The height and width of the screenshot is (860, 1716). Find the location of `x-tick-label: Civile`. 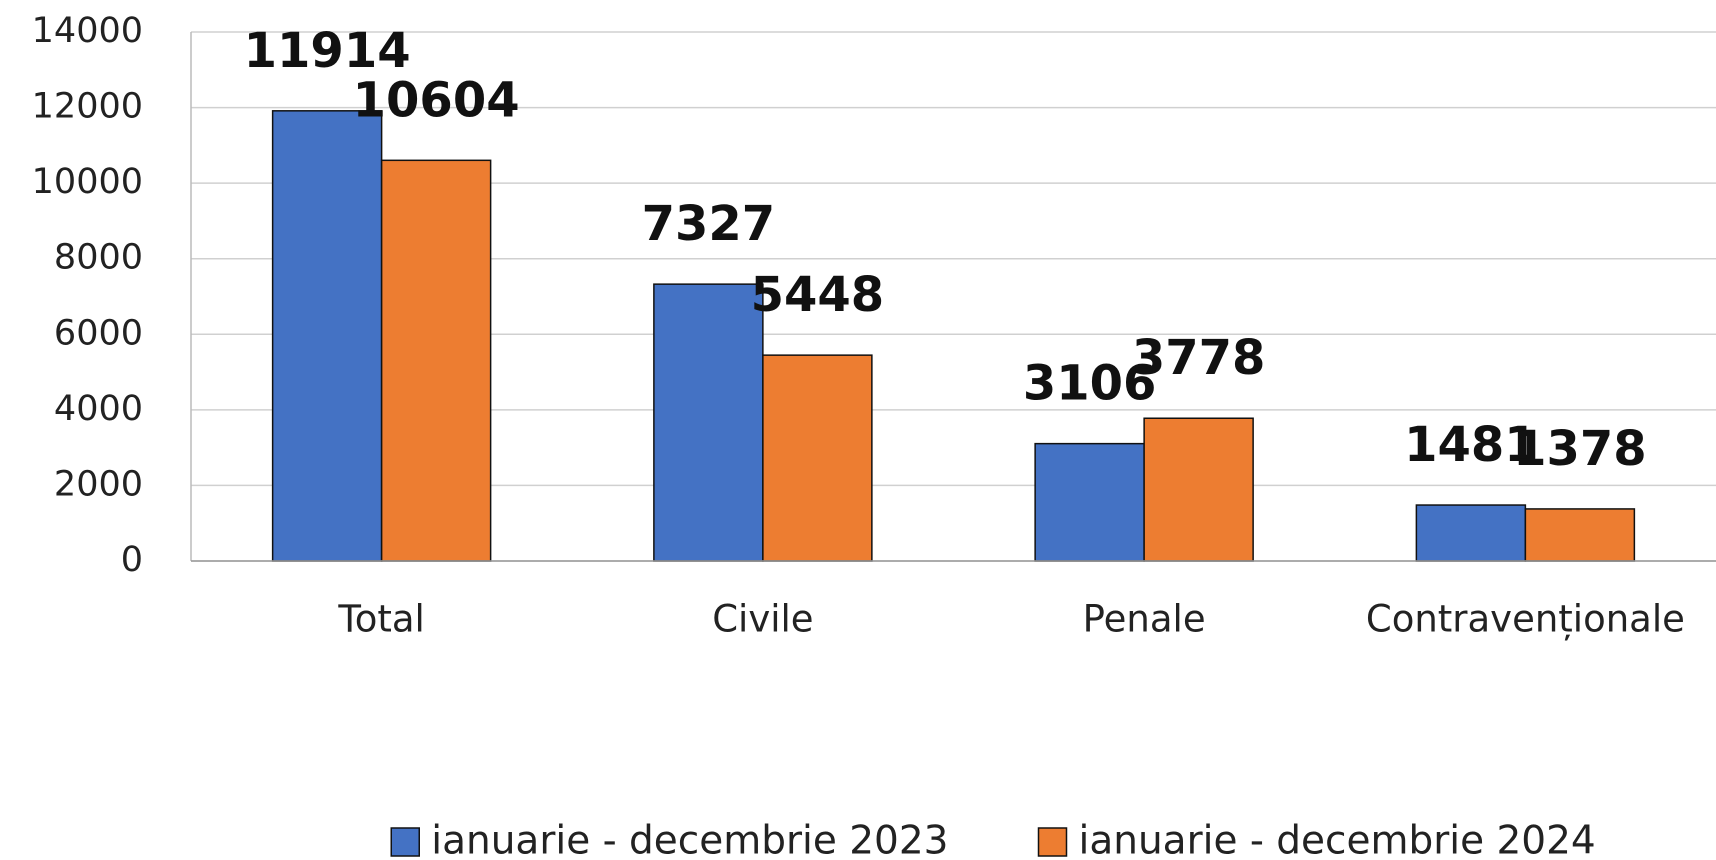

x-tick-label: Civile is located at coordinates (762, 619).